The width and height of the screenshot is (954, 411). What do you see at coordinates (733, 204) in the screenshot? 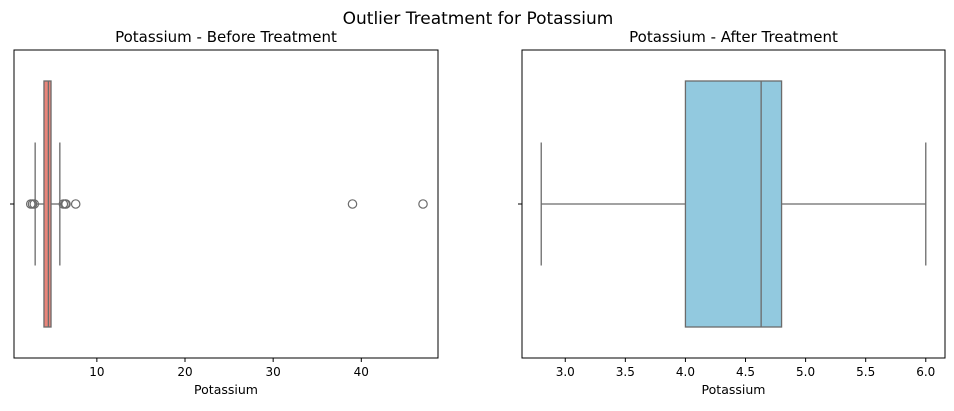
I see `after-box` at bounding box center [733, 204].